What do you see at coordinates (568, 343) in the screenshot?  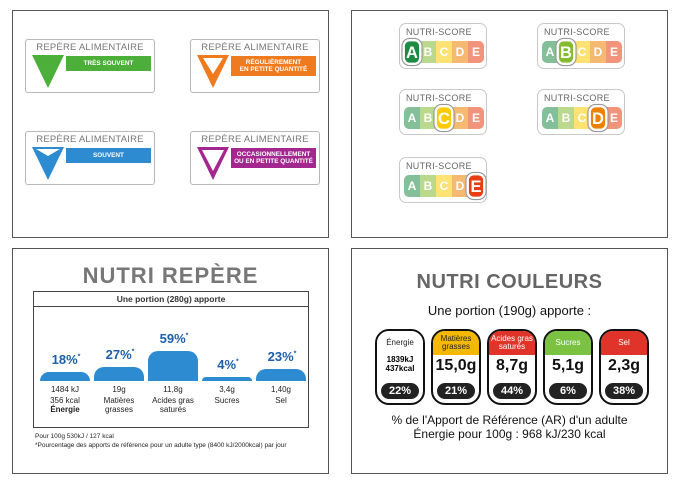 I see `nutri-couleurs-header: Sucres` at bounding box center [568, 343].